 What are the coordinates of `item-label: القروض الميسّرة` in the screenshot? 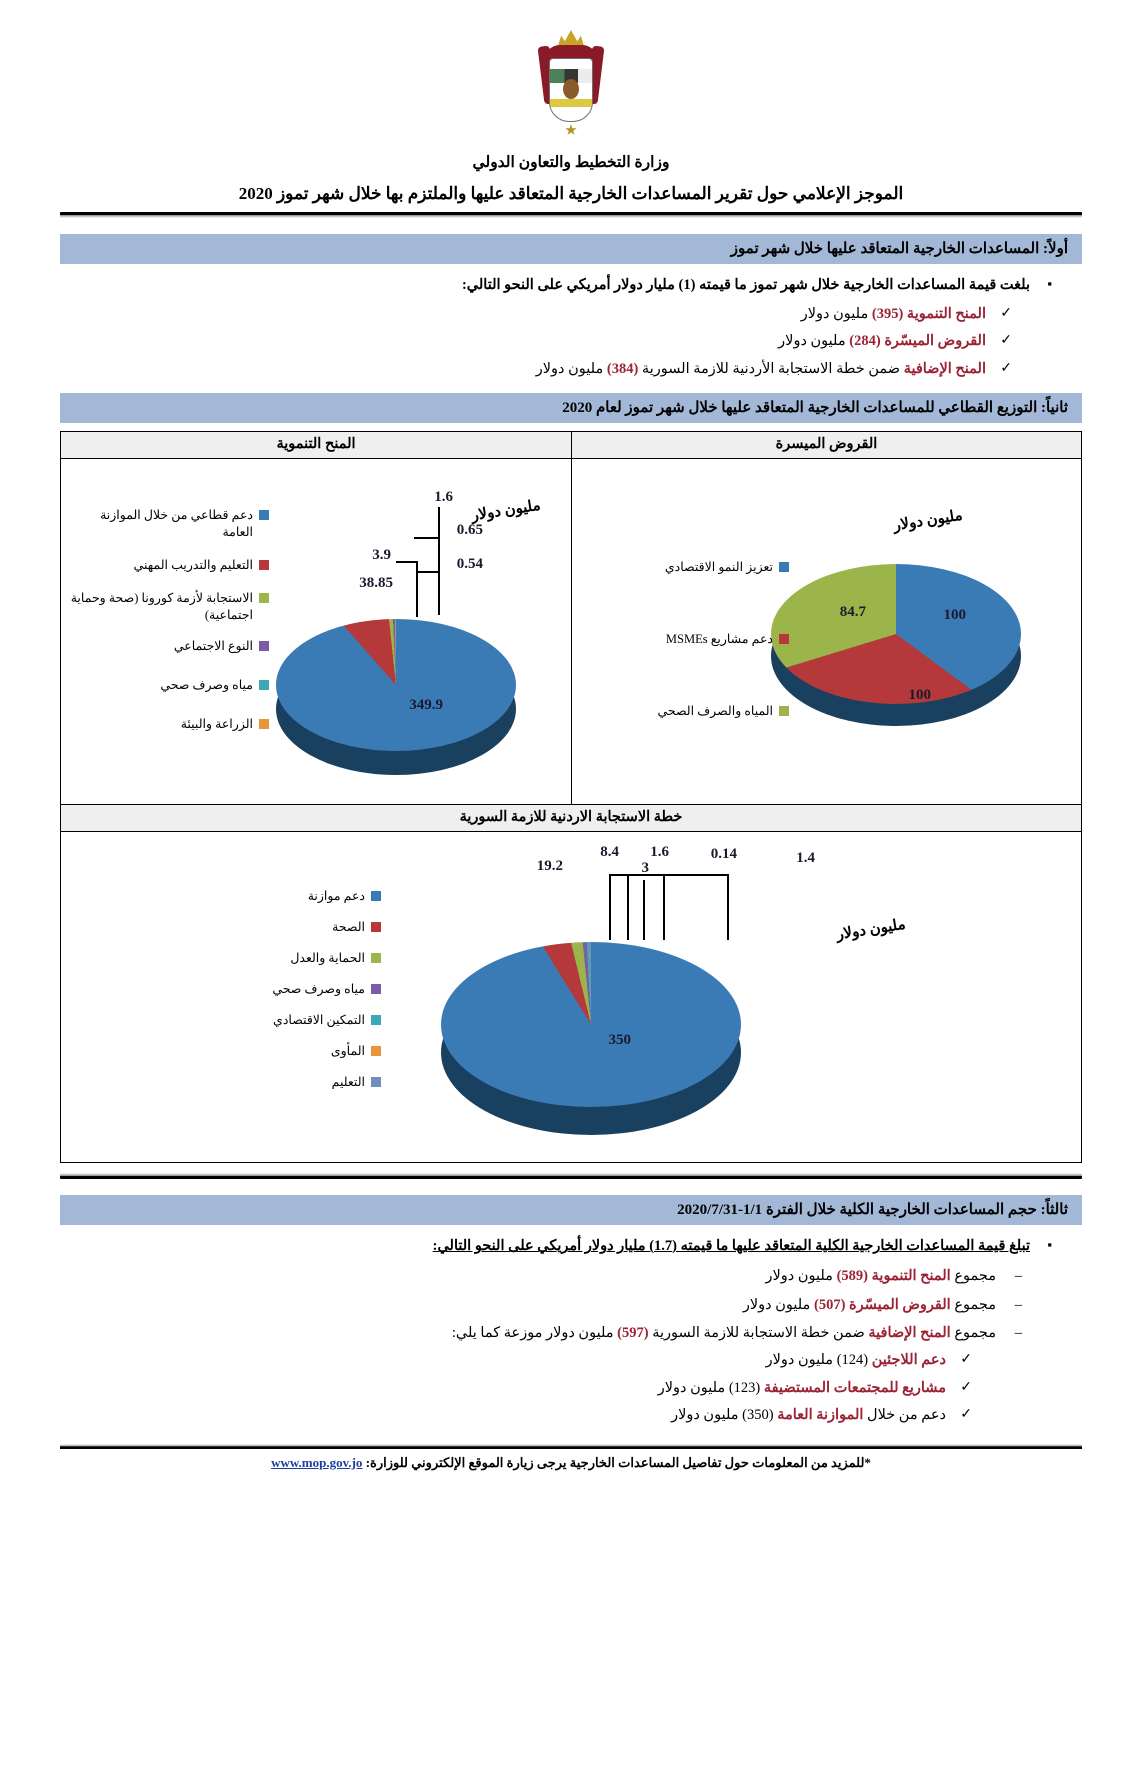 It's located at (900, 1304).